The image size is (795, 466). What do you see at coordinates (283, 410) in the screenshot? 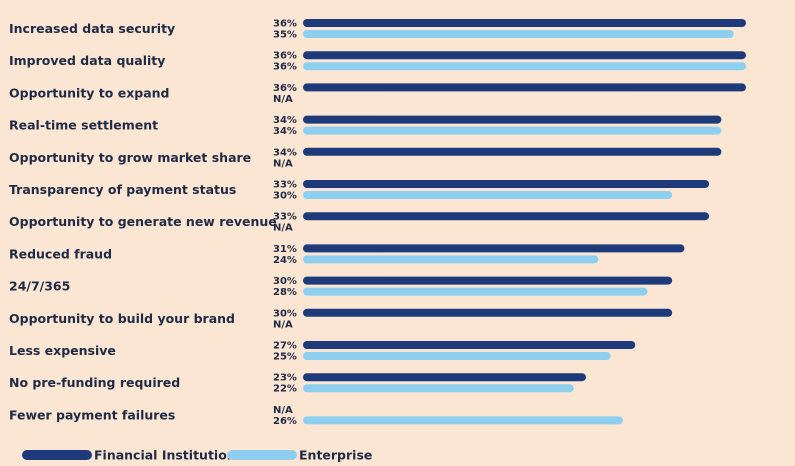
I see `value-label-financial-institution: N/A` at bounding box center [283, 410].